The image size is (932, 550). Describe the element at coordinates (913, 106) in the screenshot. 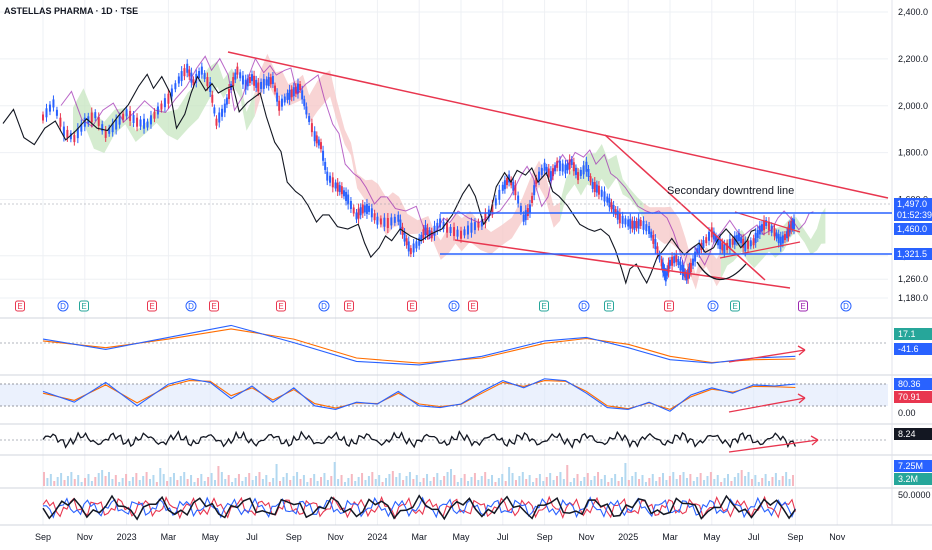

I see `y-tick-label: 2,000.0` at that location.